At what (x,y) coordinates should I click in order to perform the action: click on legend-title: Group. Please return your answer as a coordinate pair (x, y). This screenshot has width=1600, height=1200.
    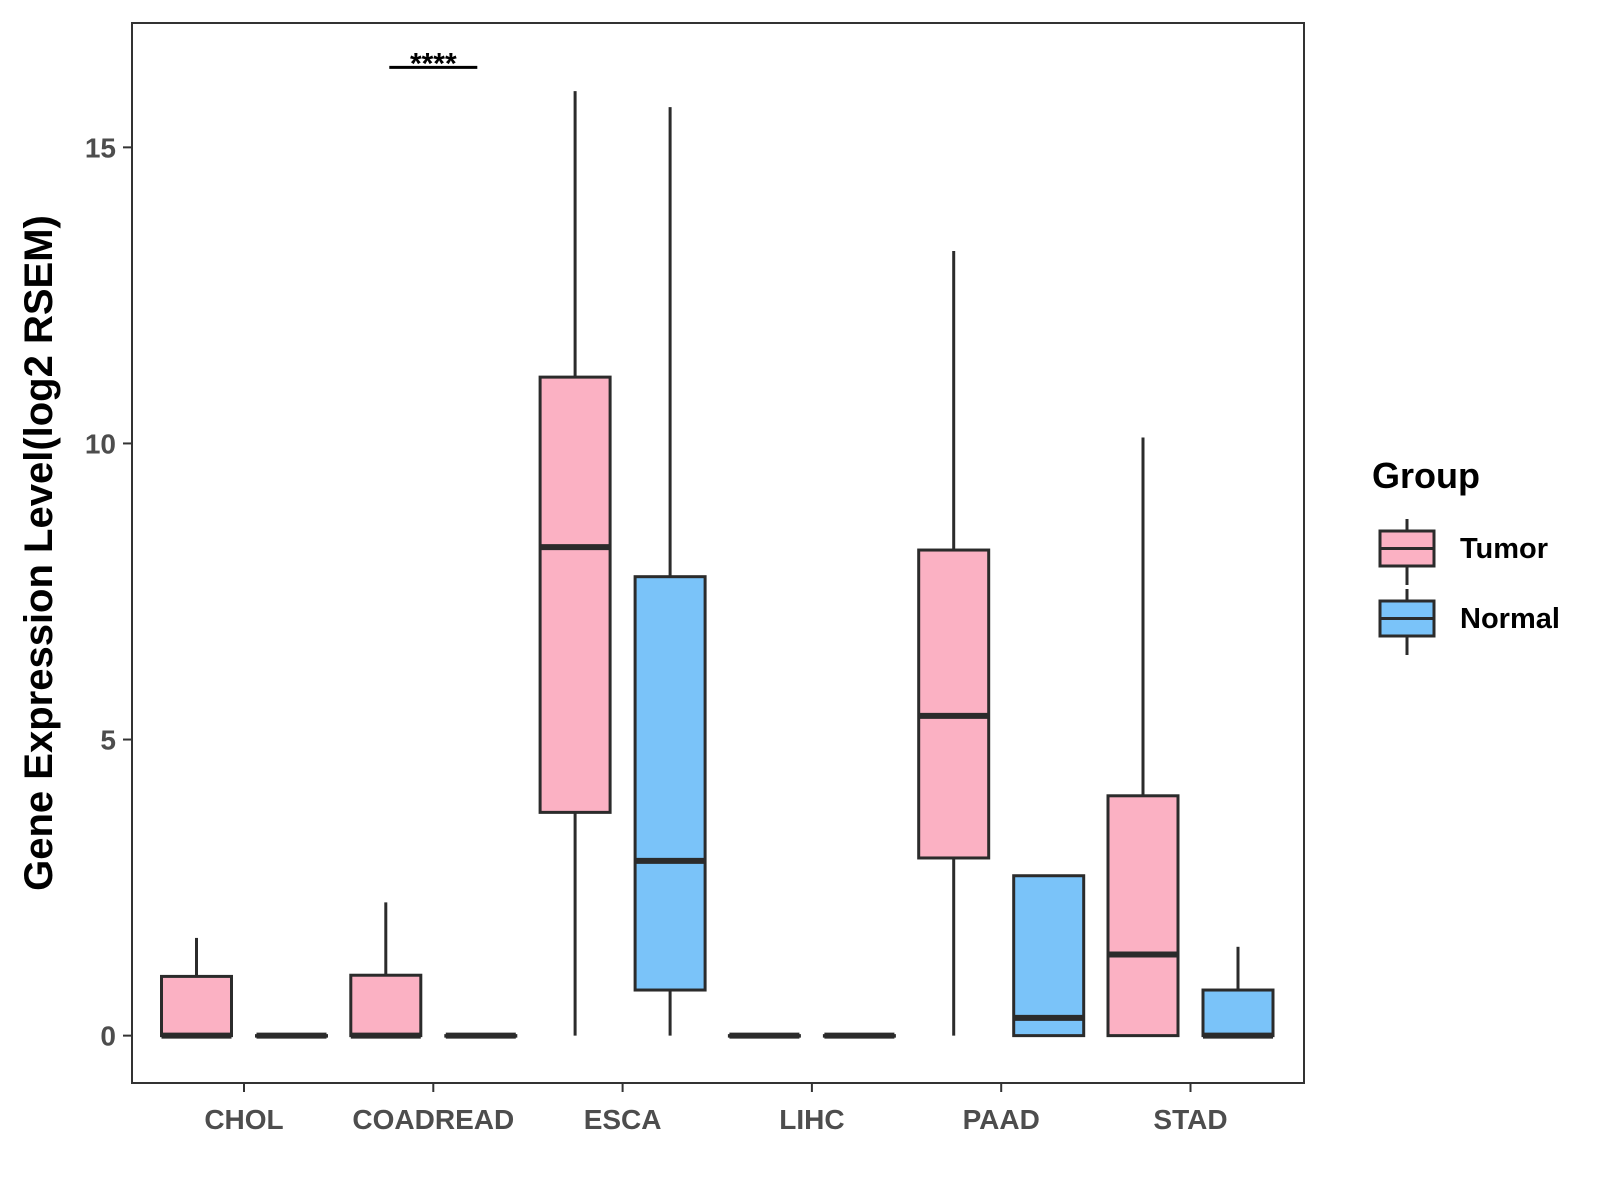
    Looking at the image, I should click on (1426, 475).